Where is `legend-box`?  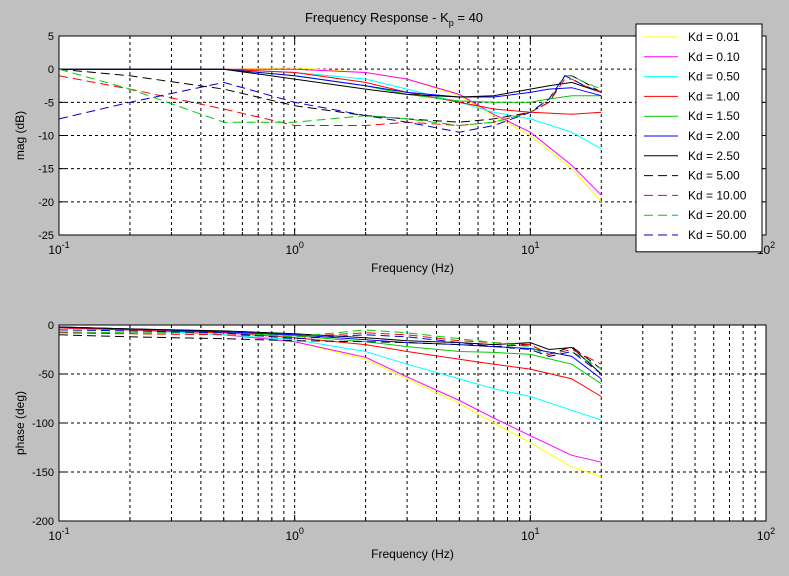 legend-box is located at coordinates (699, 138).